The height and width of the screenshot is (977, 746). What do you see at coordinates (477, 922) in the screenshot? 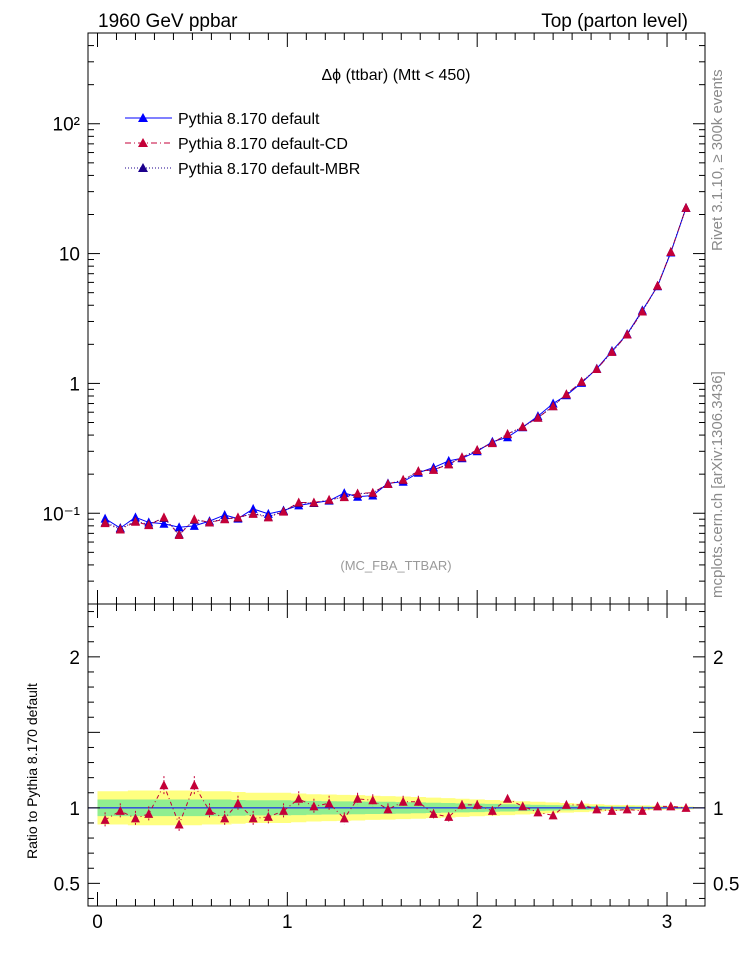
I see `ratio-xtick-label: 2` at bounding box center [477, 922].